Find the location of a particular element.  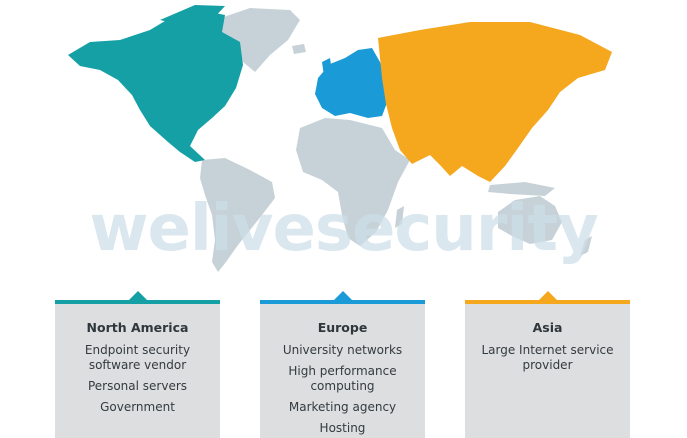

asia-shape is located at coordinates (495, 102).